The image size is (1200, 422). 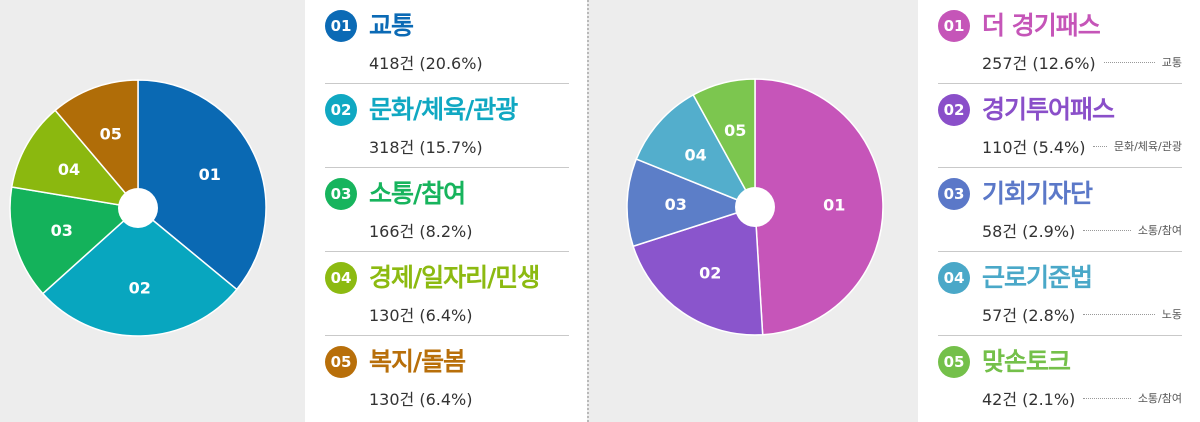 I want to click on legend-item-count: 166건 (8.2%), so click(x=421, y=231).